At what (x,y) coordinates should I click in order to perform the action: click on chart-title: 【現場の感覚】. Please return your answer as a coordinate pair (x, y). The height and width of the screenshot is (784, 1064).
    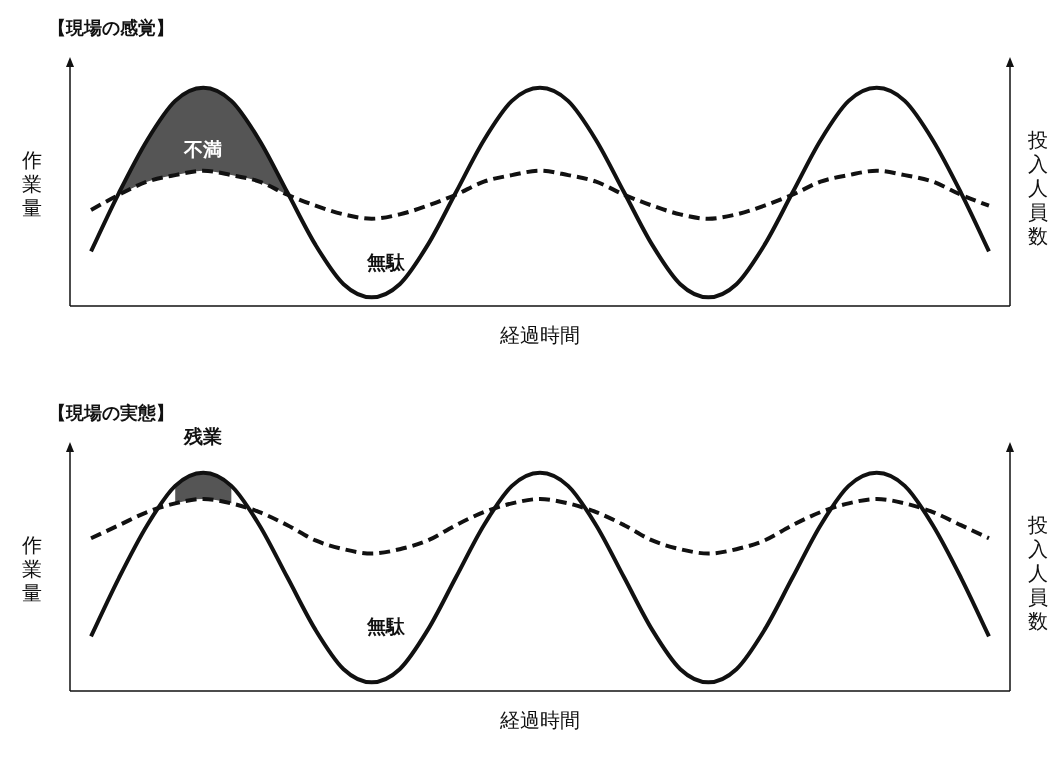
    Looking at the image, I should click on (111, 28).